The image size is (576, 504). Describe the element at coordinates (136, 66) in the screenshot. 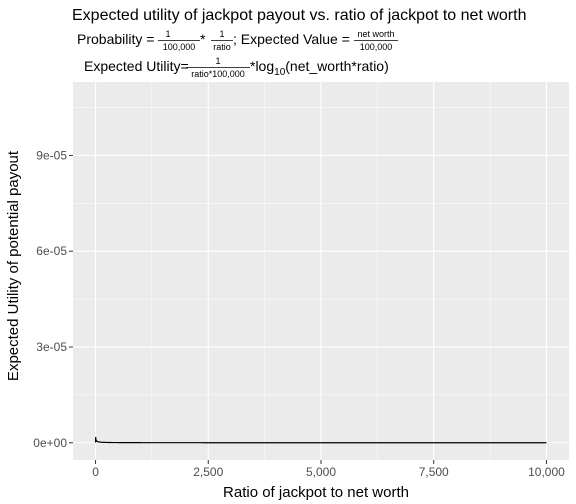

I see `expected-utility-label: Expected Utility=` at that location.